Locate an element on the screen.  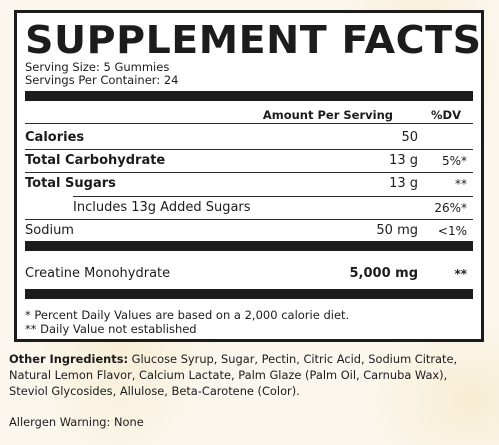
nutrient-name: Creatine Monohydrate is located at coordinates (98, 273).